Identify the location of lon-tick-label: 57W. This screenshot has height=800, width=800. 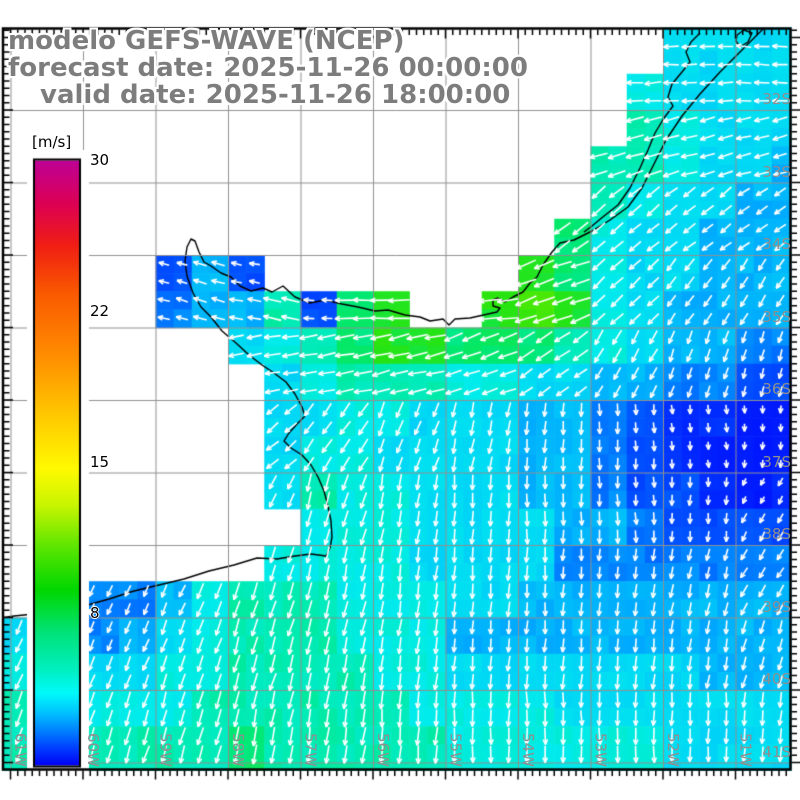
(310, 750).